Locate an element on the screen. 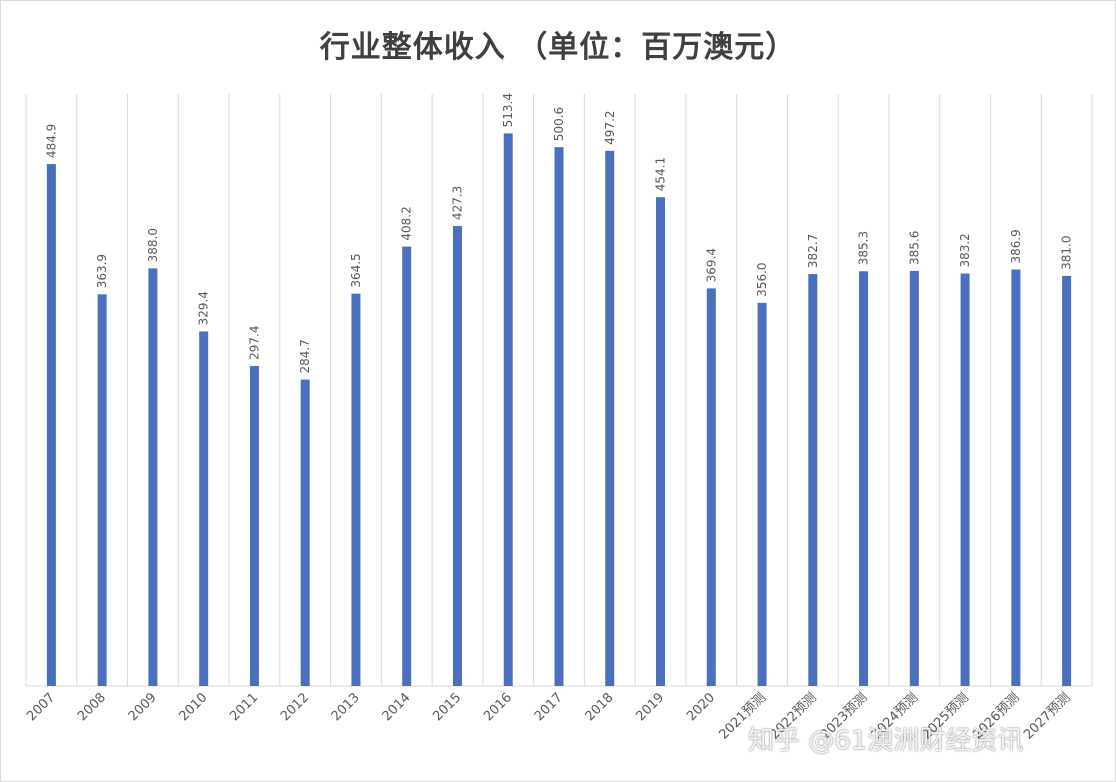 This screenshot has height=782, width=1116. data-label: 383.2 is located at coordinates (965, 250).